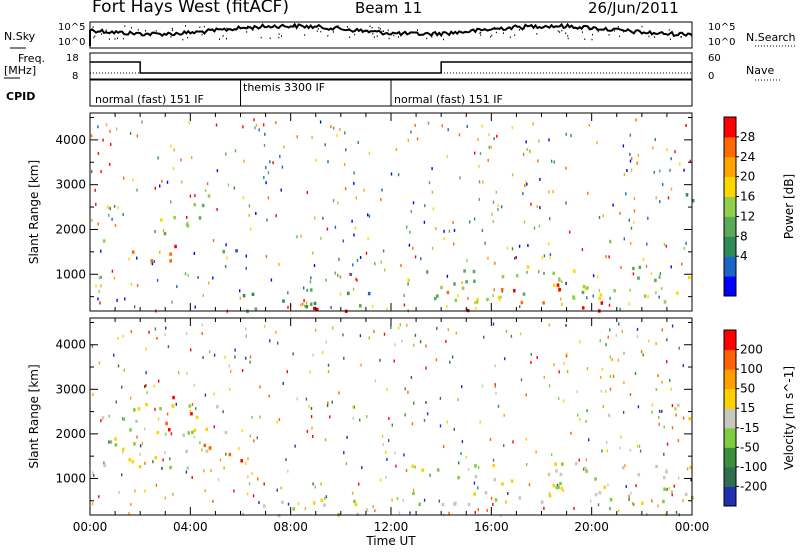 This screenshot has height=554, width=800. I want to click on x-tick-label: 20:00, so click(591, 527).